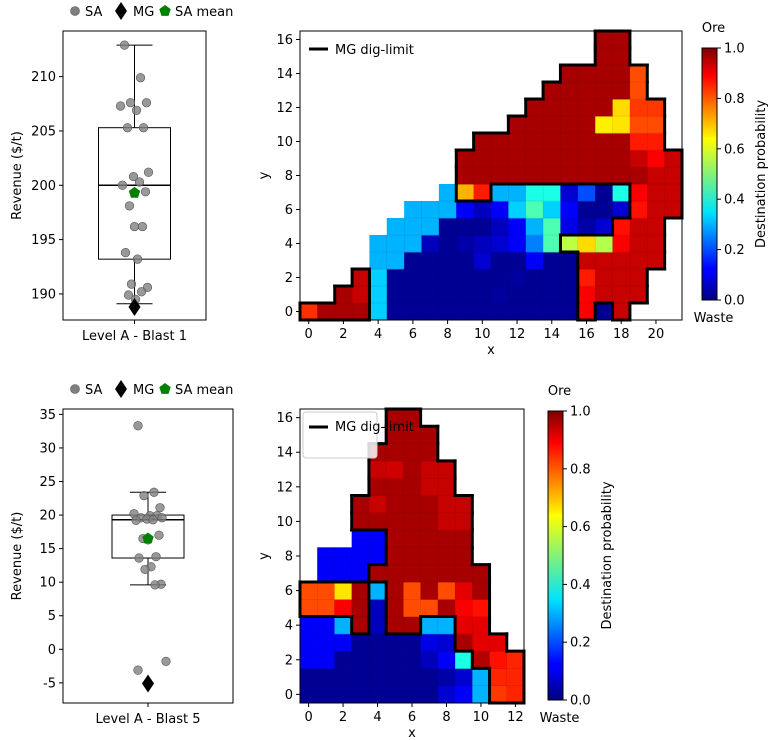 Image resolution: width=779 pixels, height=740 pixels. I want to click on category-label: Level A - Blast 5, so click(147, 719).